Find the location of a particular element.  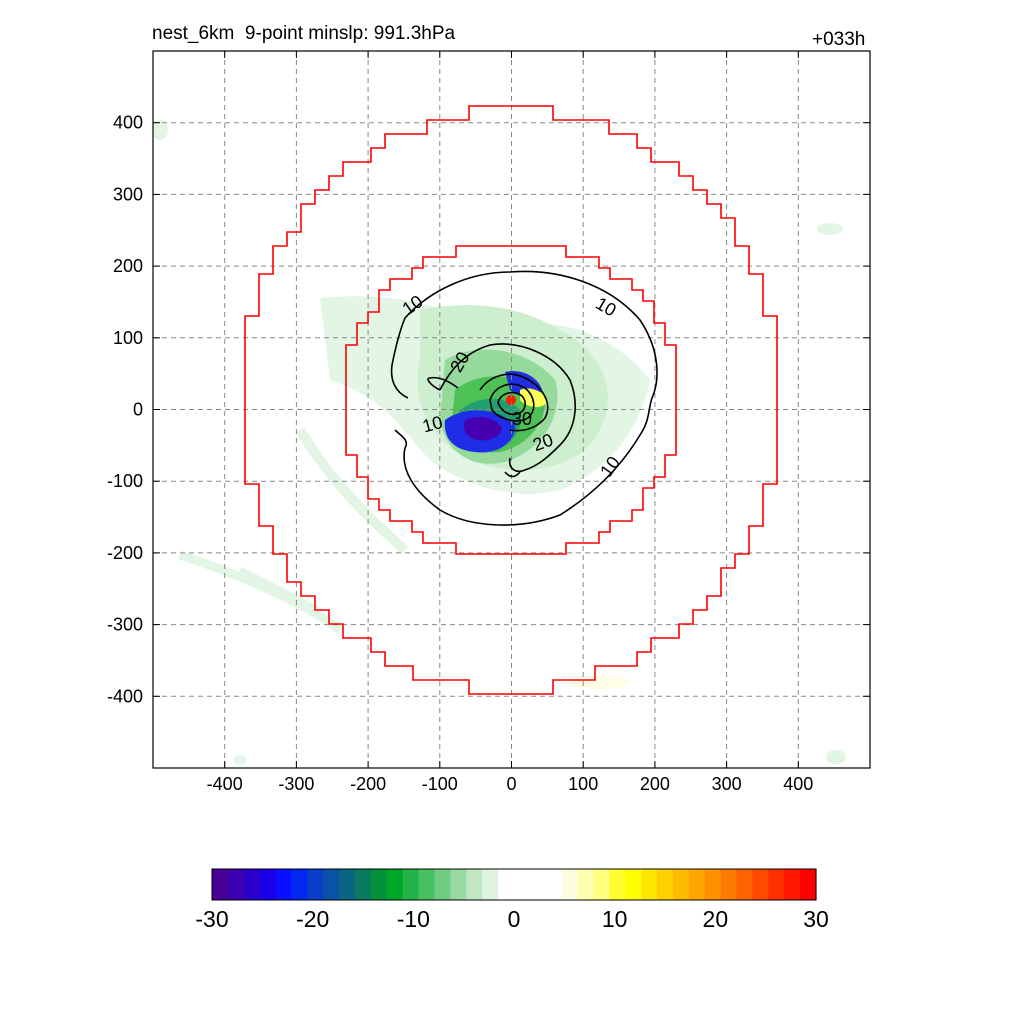

colorbar-tick-label: 30 is located at coordinates (816, 919).